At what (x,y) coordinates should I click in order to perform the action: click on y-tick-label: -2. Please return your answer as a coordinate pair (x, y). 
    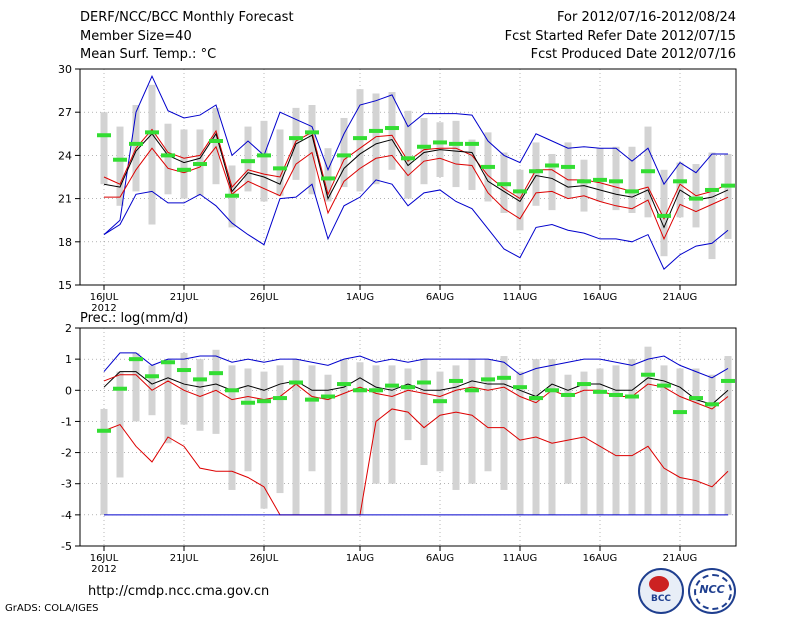
    Looking at the image, I should click on (66, 453).